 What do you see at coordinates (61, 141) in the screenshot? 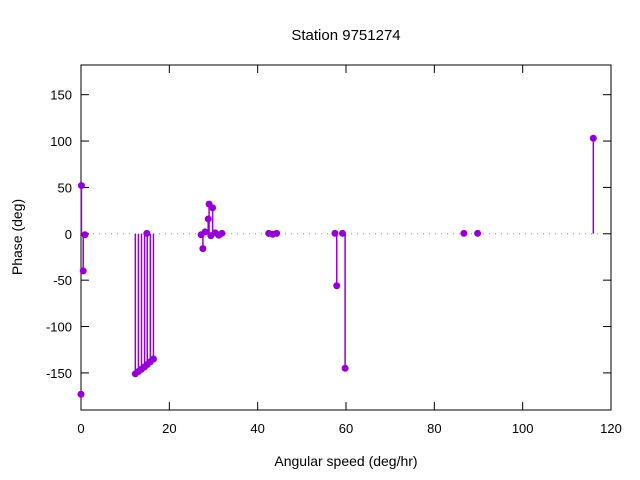
I see `y-tick-label: 100` at bounding box center [61, 141].